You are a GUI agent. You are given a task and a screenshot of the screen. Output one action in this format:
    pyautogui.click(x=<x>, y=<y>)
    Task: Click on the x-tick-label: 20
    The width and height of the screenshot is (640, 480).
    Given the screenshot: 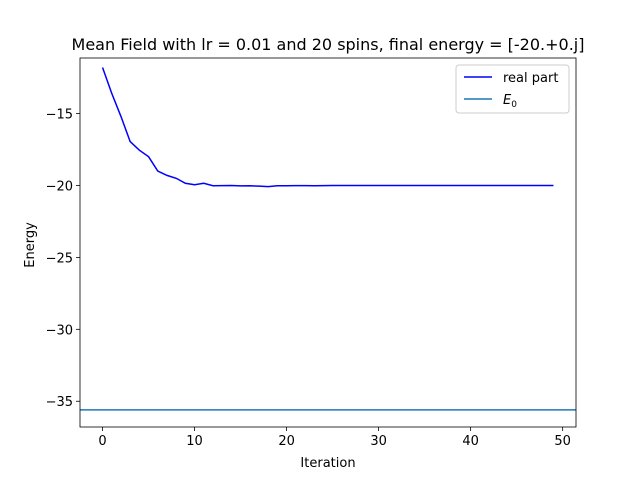 What is the action you would take?
    pyautogui.click(x=286, y=441)
    